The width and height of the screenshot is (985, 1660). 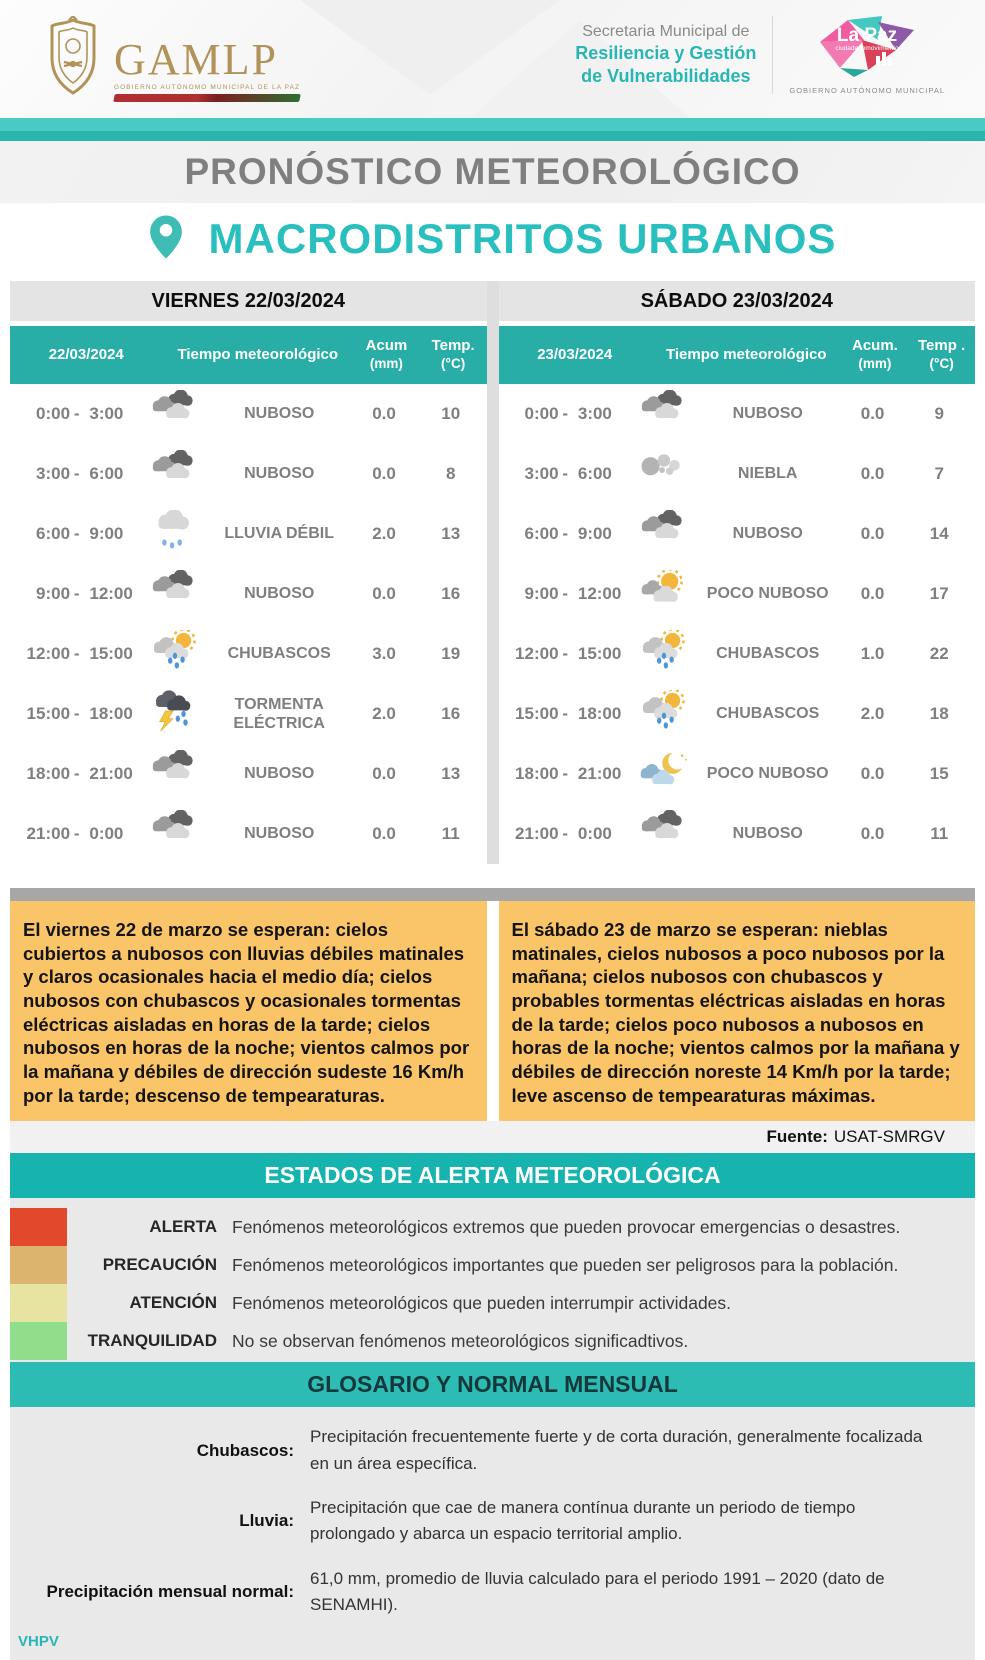 What do you see at coordinates (196, 59) in the screenshot?
I see `gamlp-acronym: GAMLP` at bounding box center [196, 59].